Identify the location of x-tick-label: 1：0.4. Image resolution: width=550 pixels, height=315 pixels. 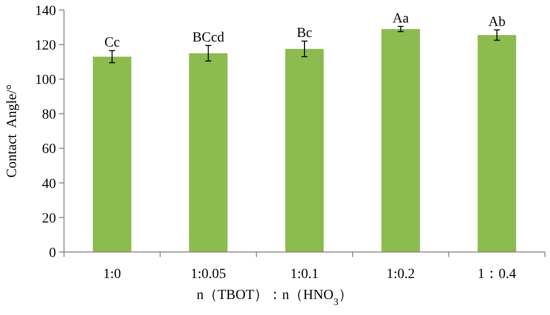
(497, 274).